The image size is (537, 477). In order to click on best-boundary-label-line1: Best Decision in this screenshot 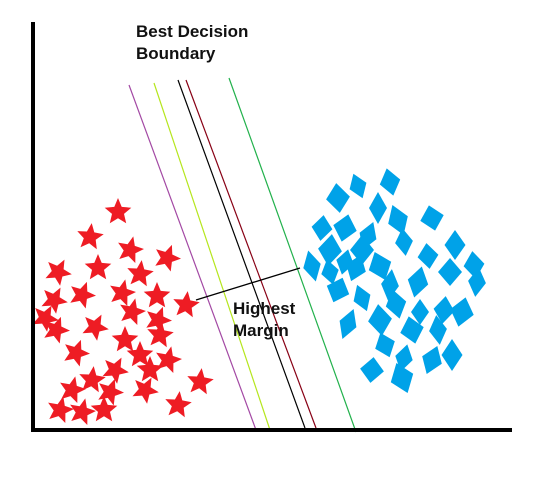, I will do `click(192, 31)`.